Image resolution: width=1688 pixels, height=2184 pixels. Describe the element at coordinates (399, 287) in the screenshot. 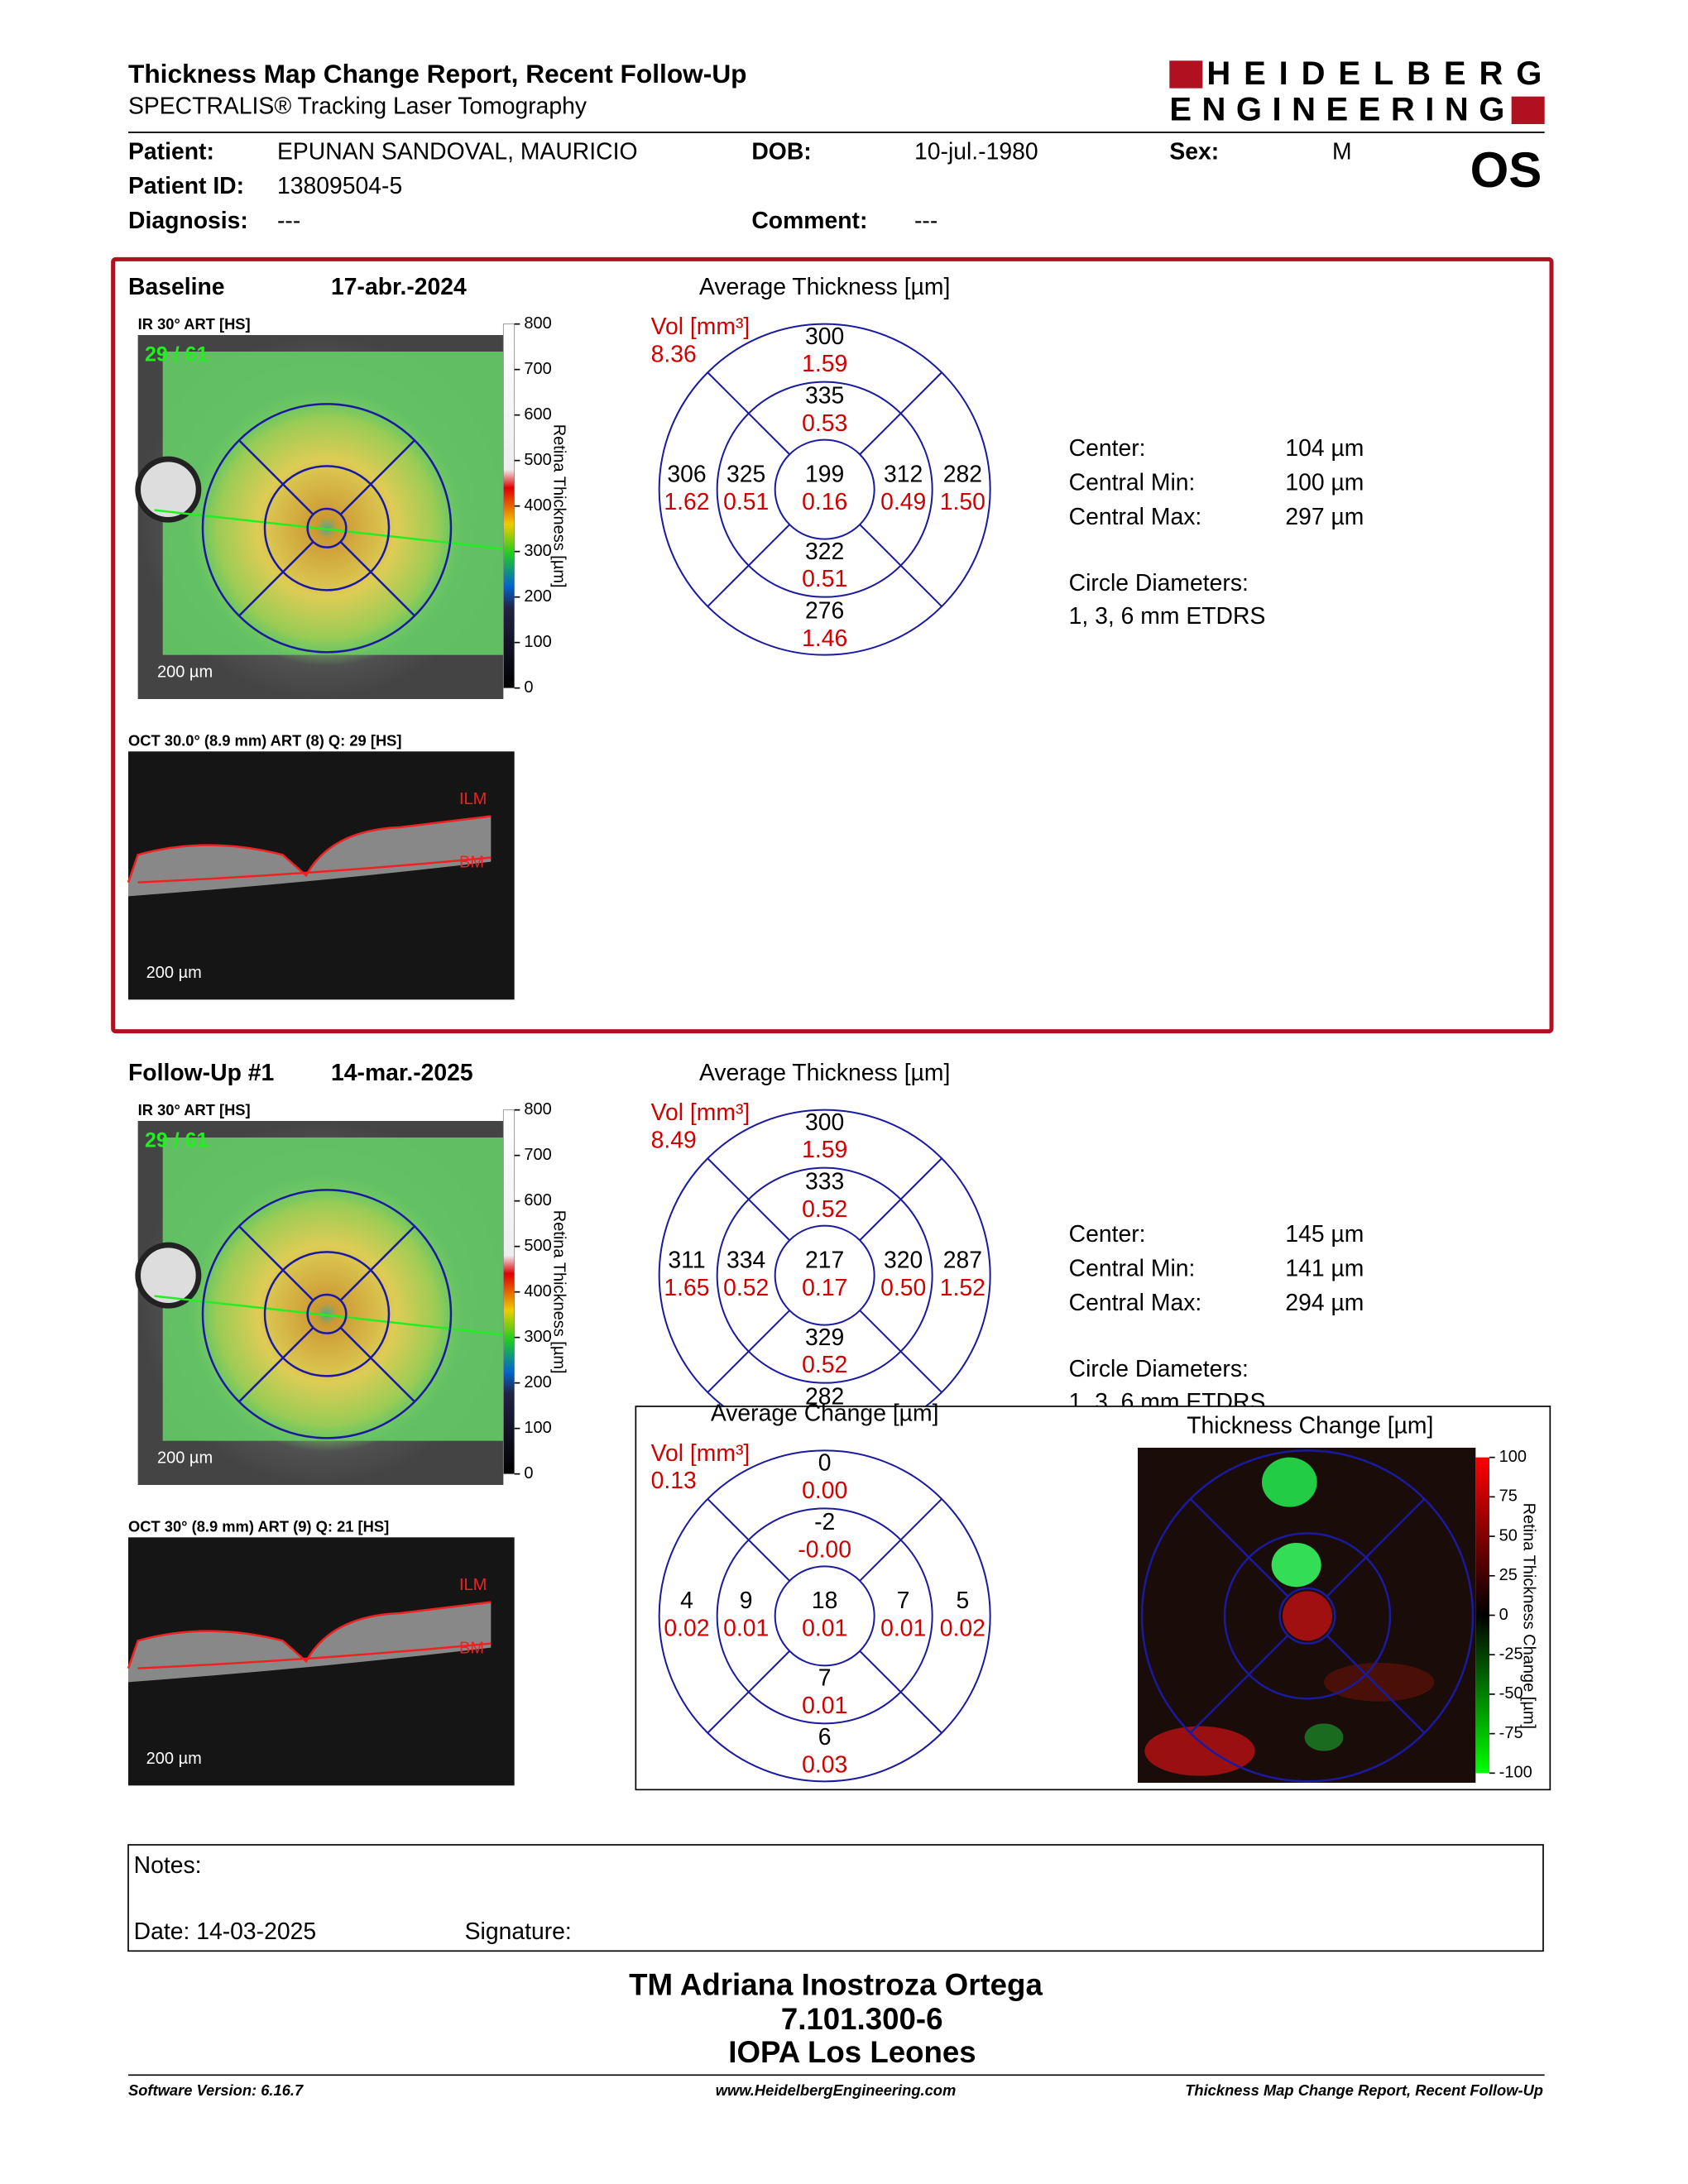

I see `section-date: 17-abr.-2024` at that location.